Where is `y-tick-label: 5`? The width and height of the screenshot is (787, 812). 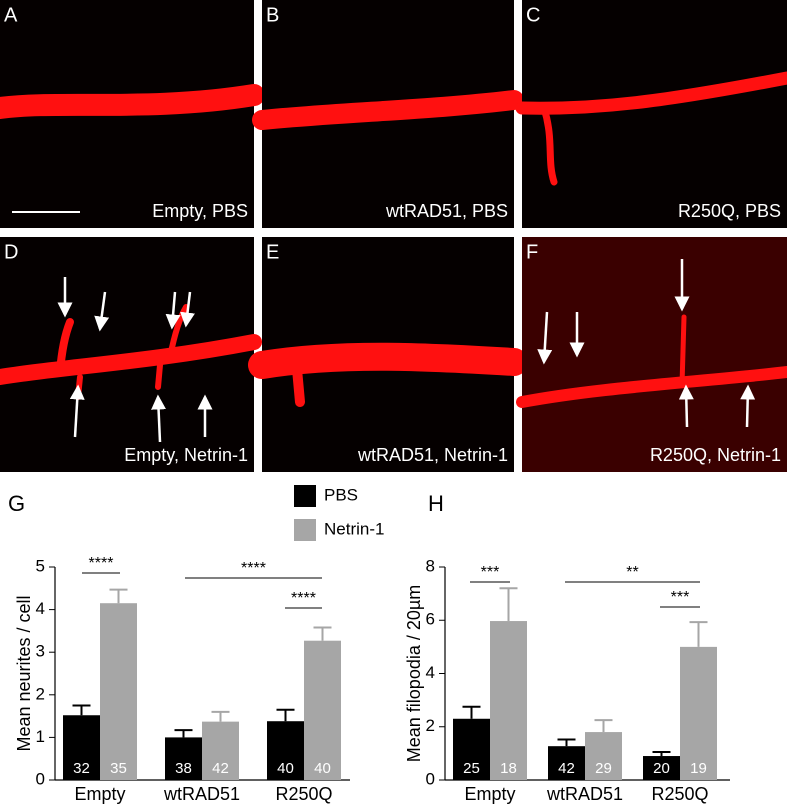 y-tick-label: 5 is located at coordinates (40, 565).